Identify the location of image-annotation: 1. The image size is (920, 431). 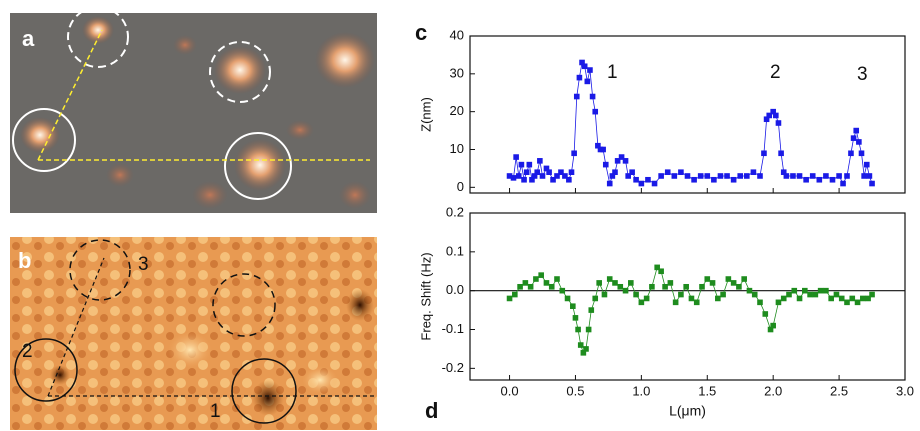
(215, 411).